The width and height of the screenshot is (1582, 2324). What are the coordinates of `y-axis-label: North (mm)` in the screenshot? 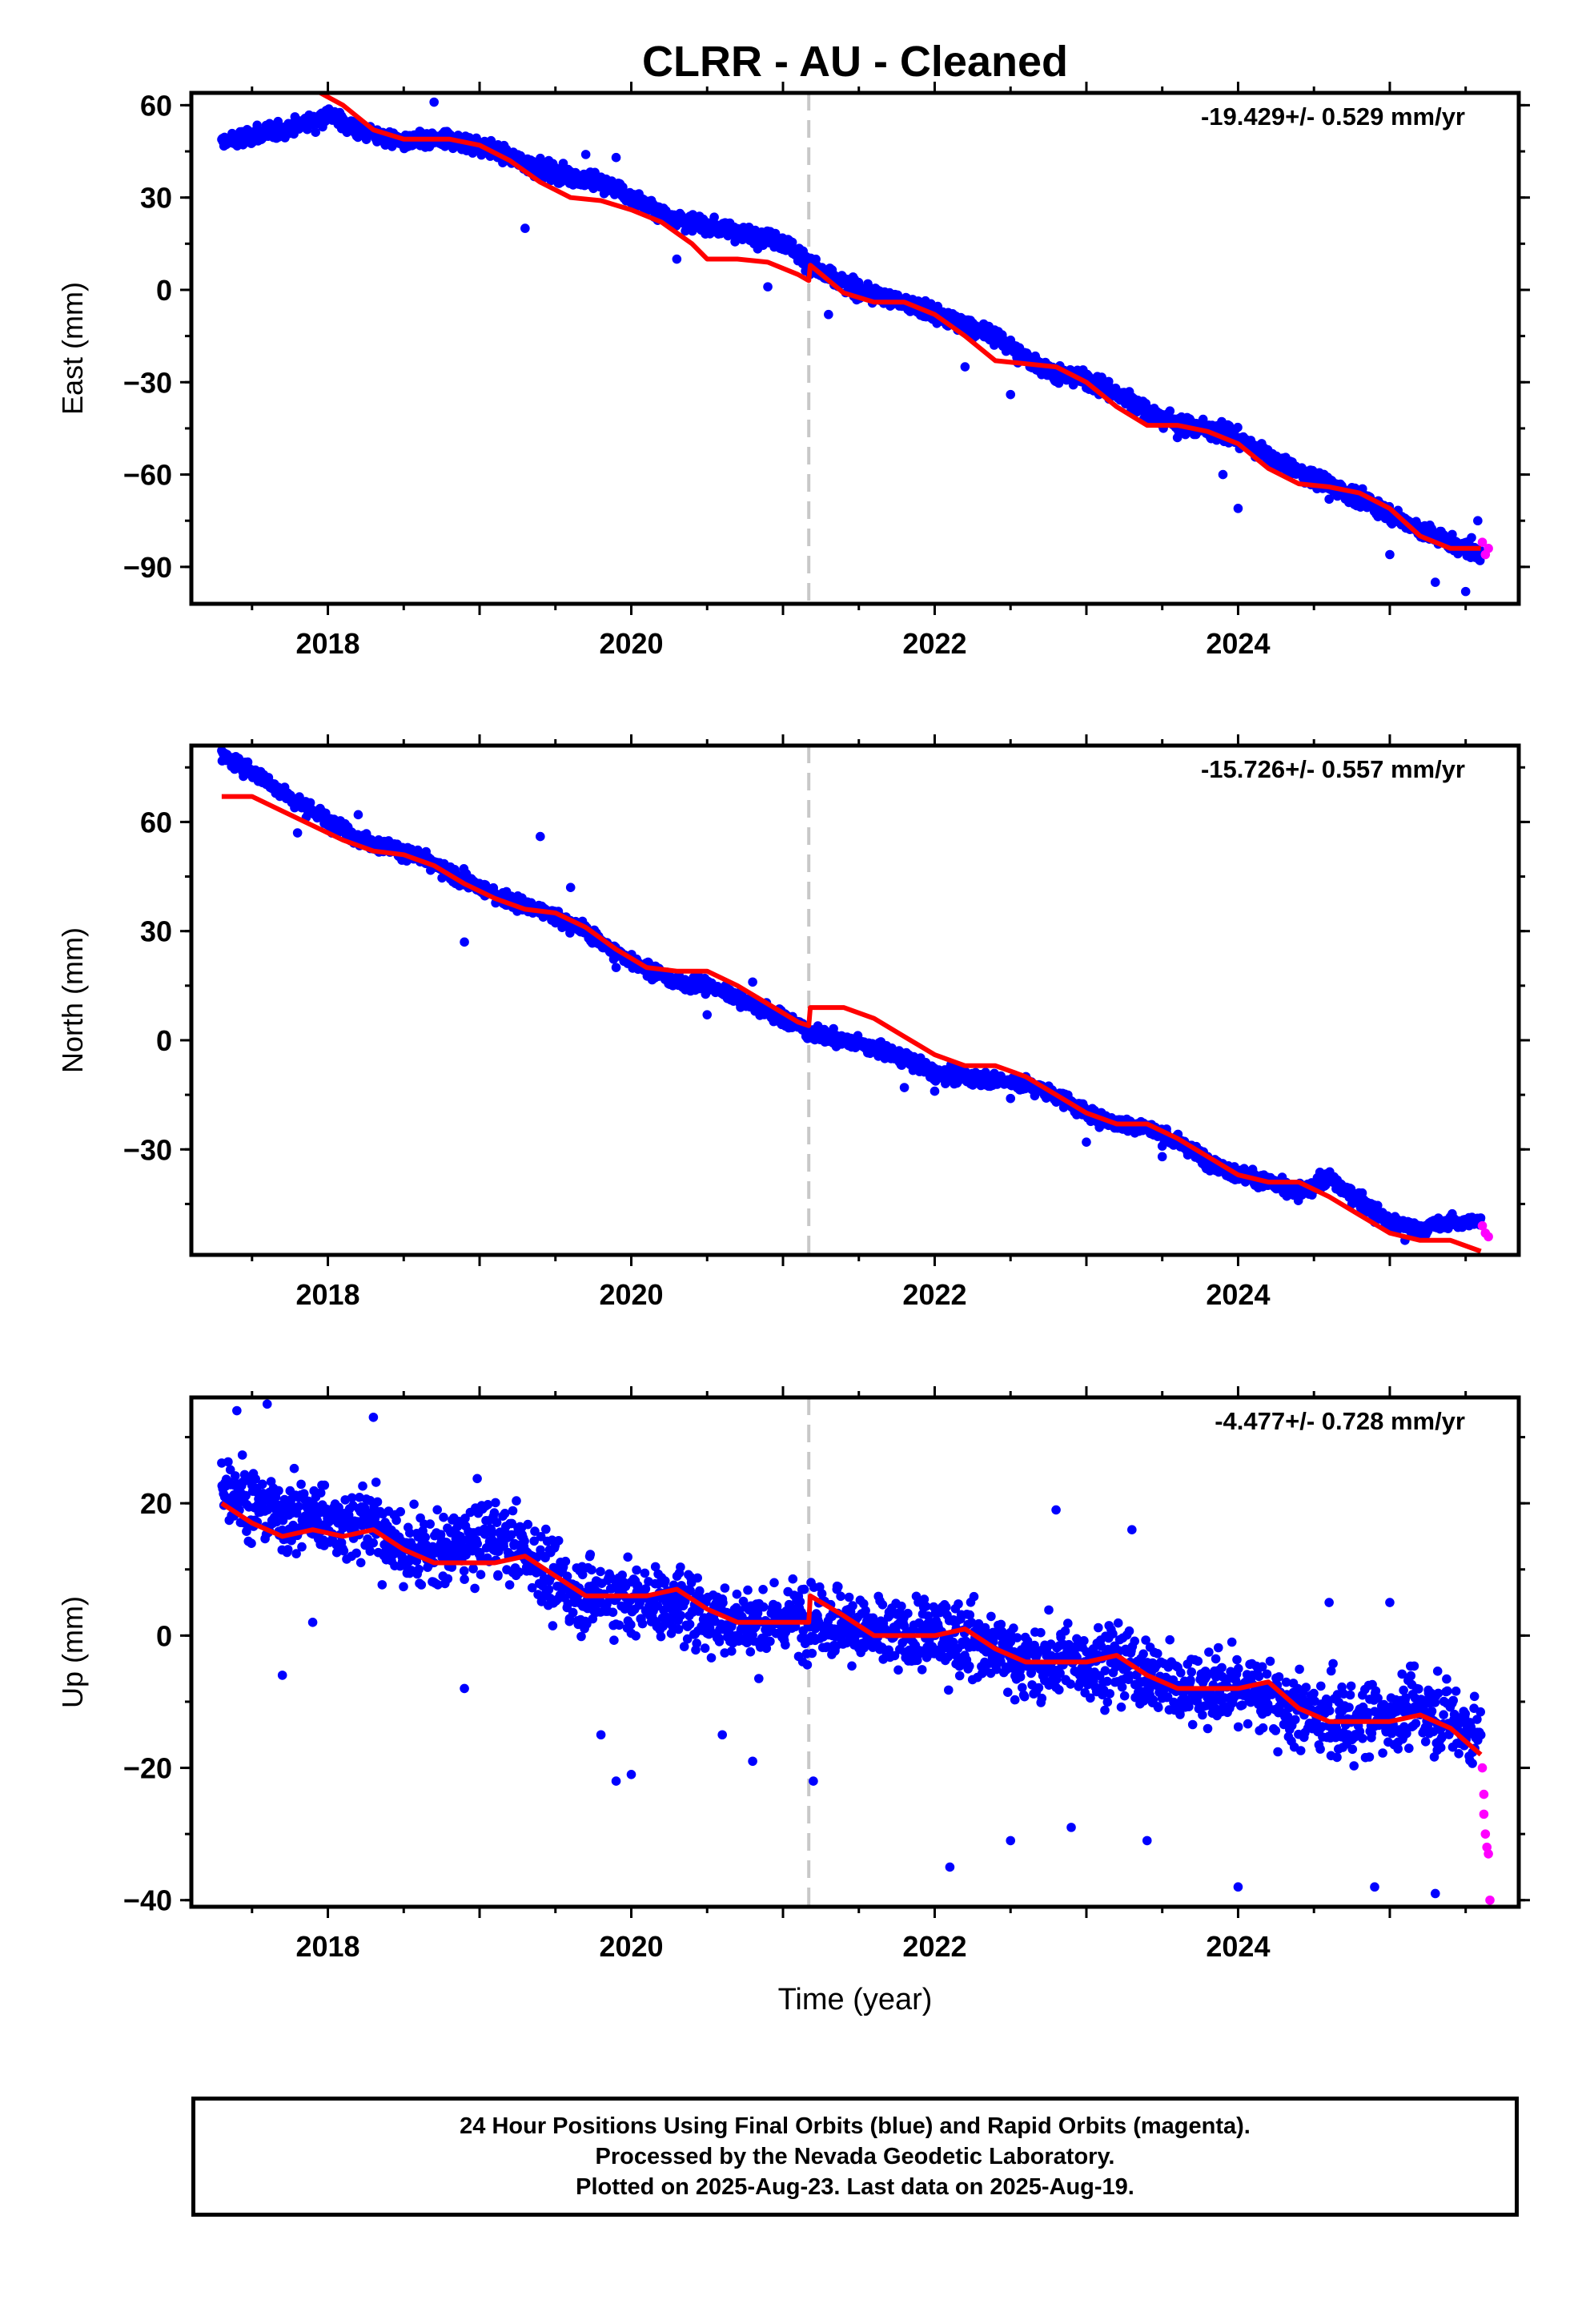 It's located at (72, 1000).